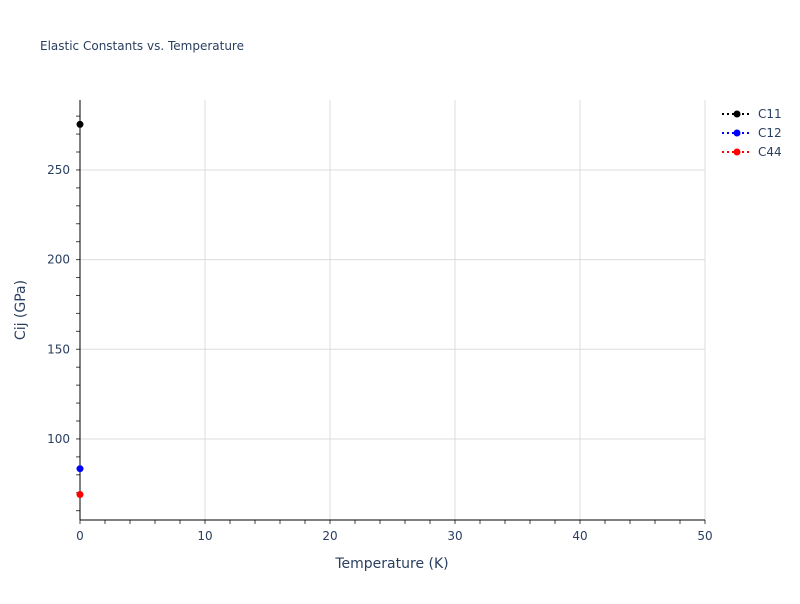 This screenshot has height=604, width=800. I want to click on legend-marker-c44, so click(737, 152).